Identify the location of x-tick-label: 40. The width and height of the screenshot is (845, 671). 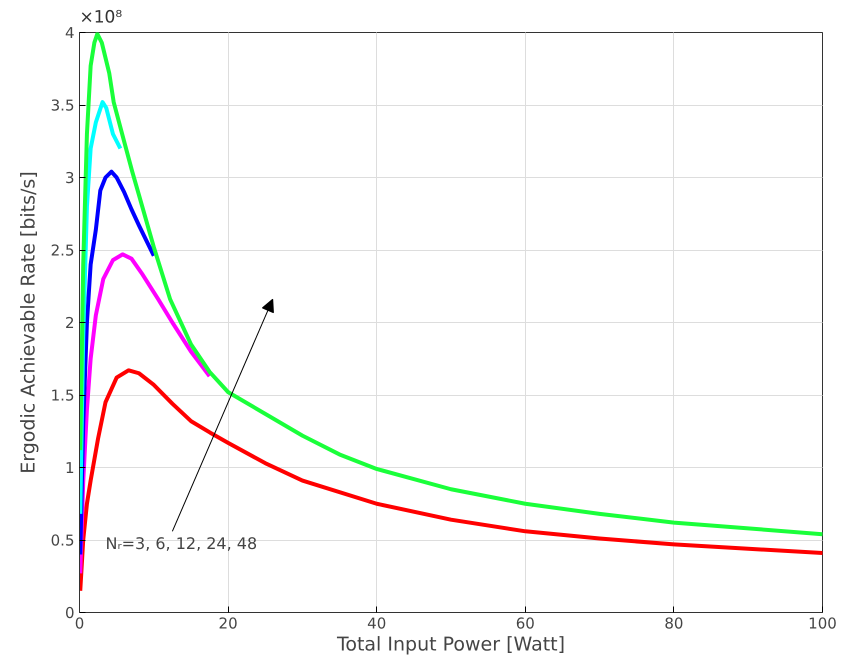
(376, 623).